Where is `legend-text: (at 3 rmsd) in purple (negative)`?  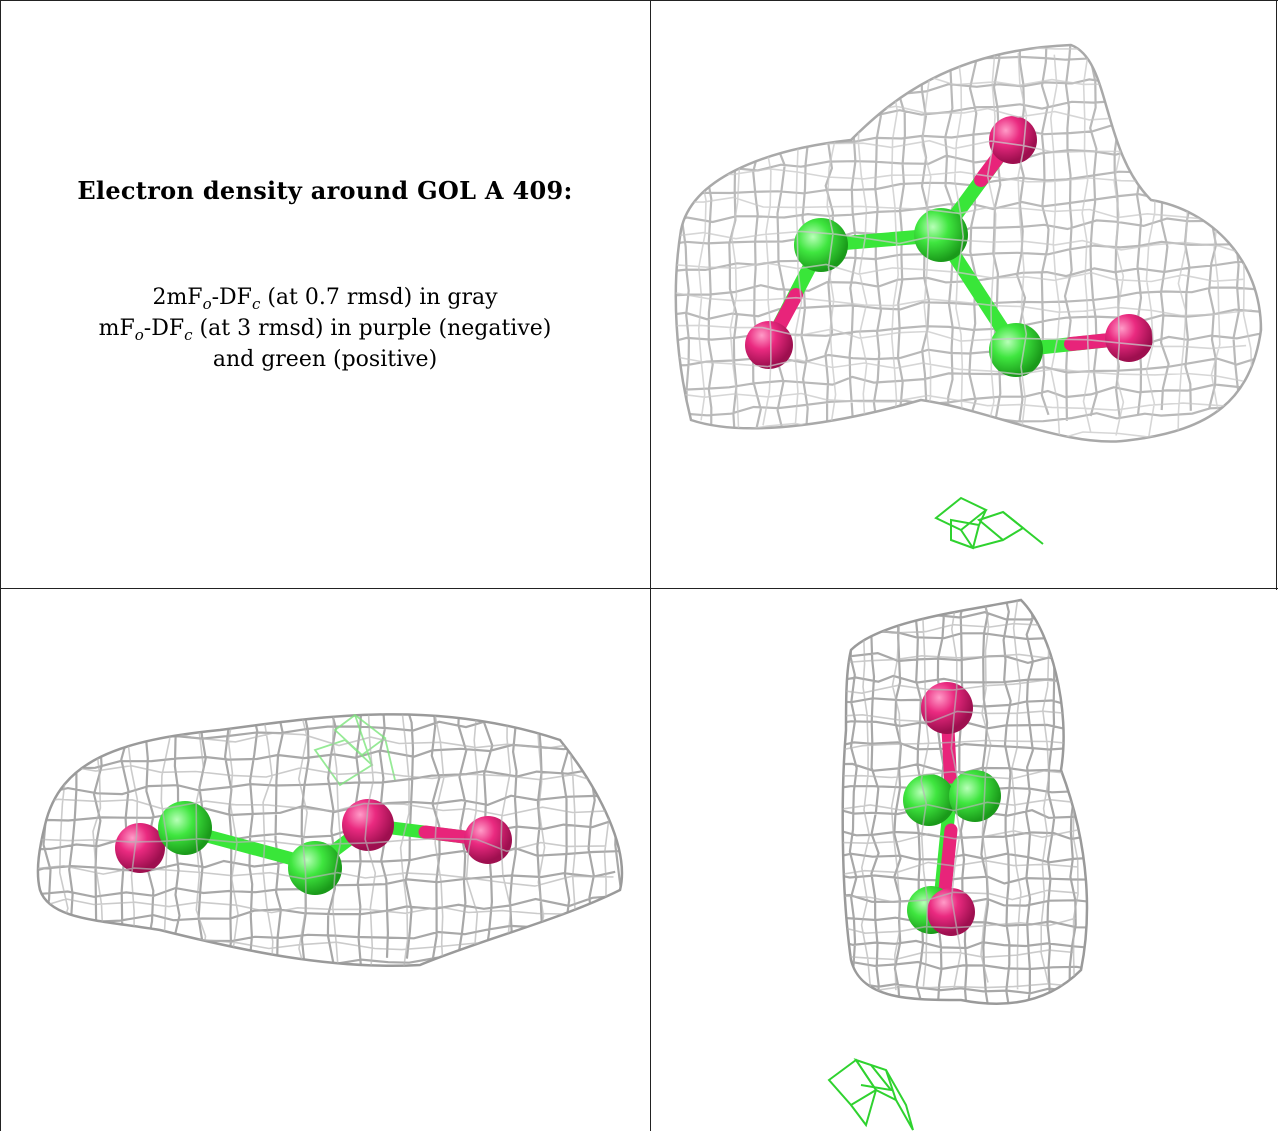 legend-text: (at 3 rmsd) in purple (negative) is located at coordinates (372, 328).